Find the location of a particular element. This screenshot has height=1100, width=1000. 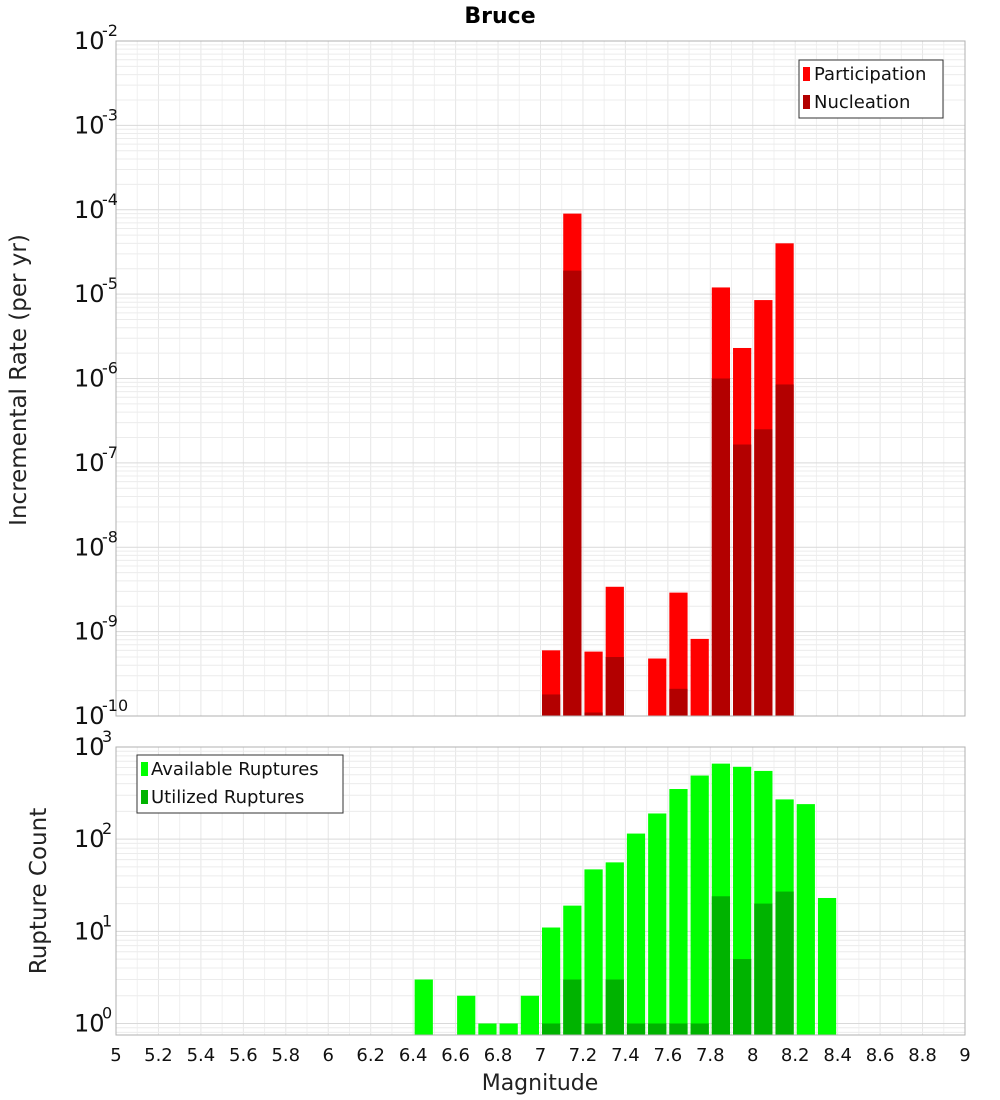

x-tick-label: 5.8 is located at coordinates (285, 1055).